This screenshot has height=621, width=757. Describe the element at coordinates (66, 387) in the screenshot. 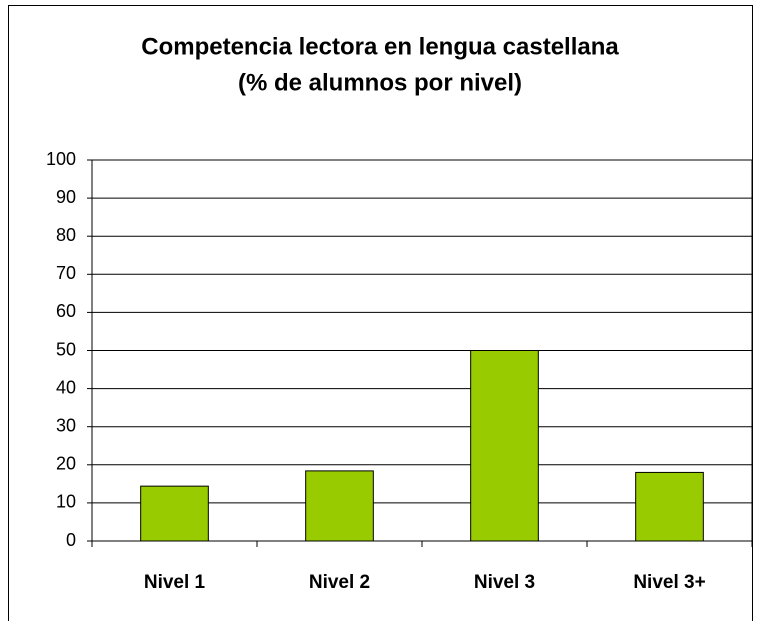

I see `y-tick-label: 40` at that location.